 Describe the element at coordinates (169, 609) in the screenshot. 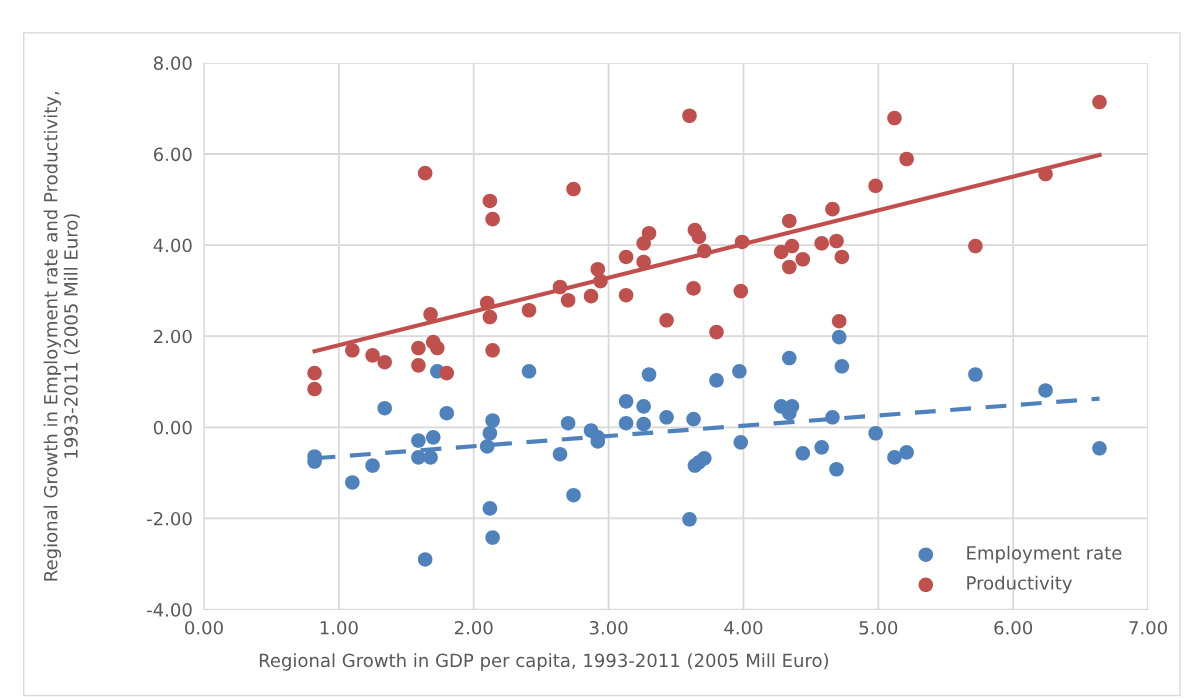

I see `y-tick-label: -4.00` at that location.